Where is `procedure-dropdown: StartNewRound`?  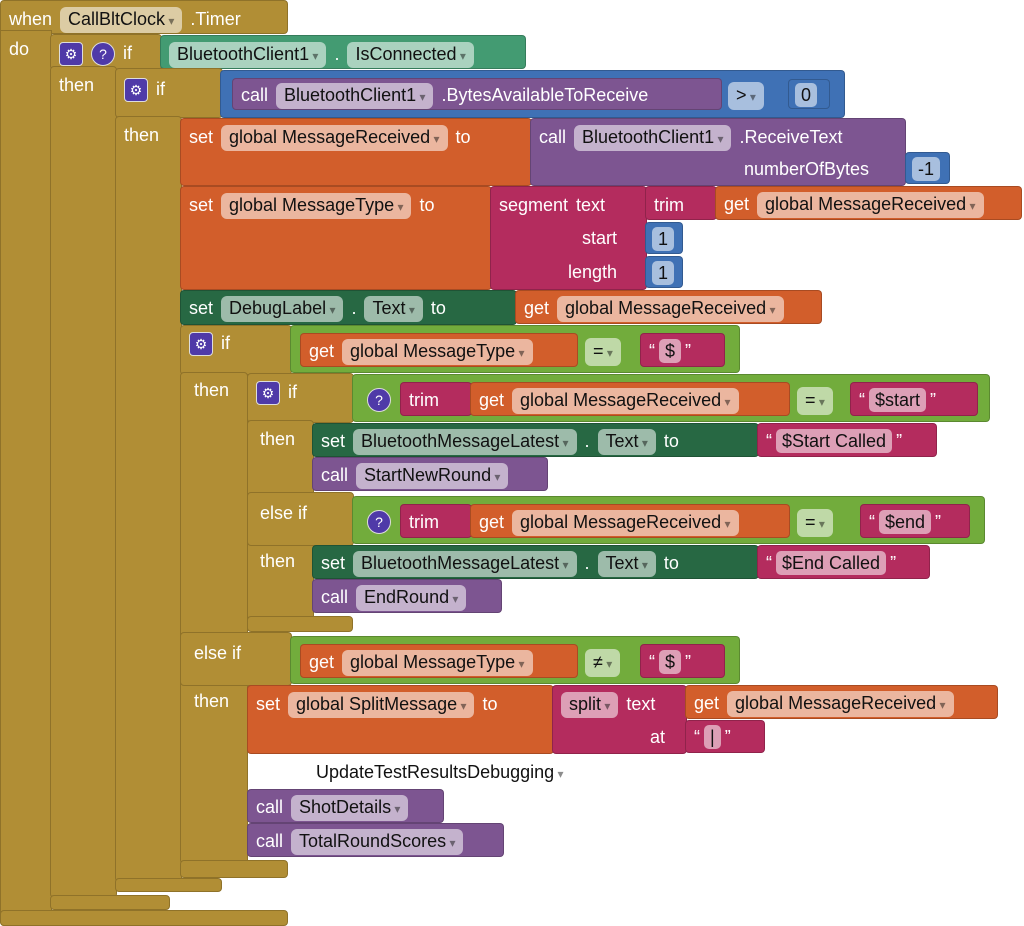
procedure-dropdown: StartNewRound is located at coordinates (432, 476).